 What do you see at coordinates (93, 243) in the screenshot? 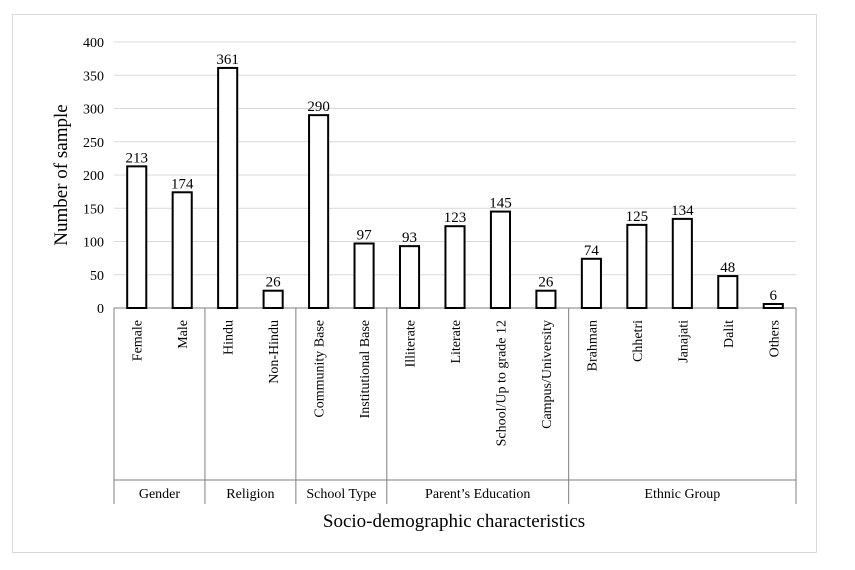
I see `y-tick-label: 100` at bounding box center [93, 243].